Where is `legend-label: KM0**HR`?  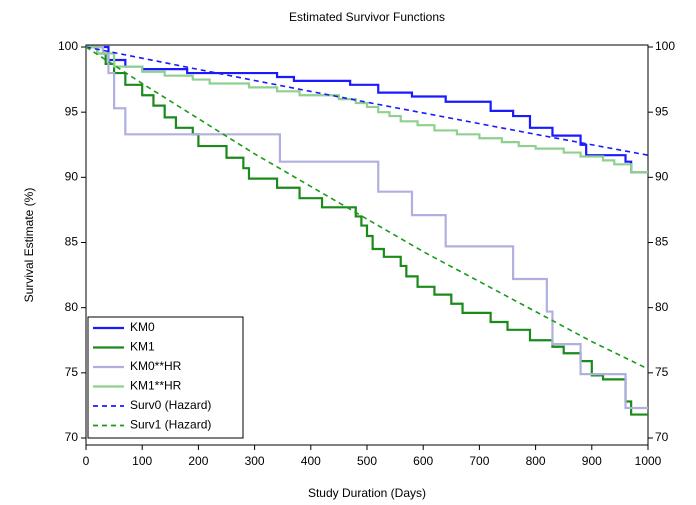 legend-label: KM0**HR is located at coordinates (156, 366).